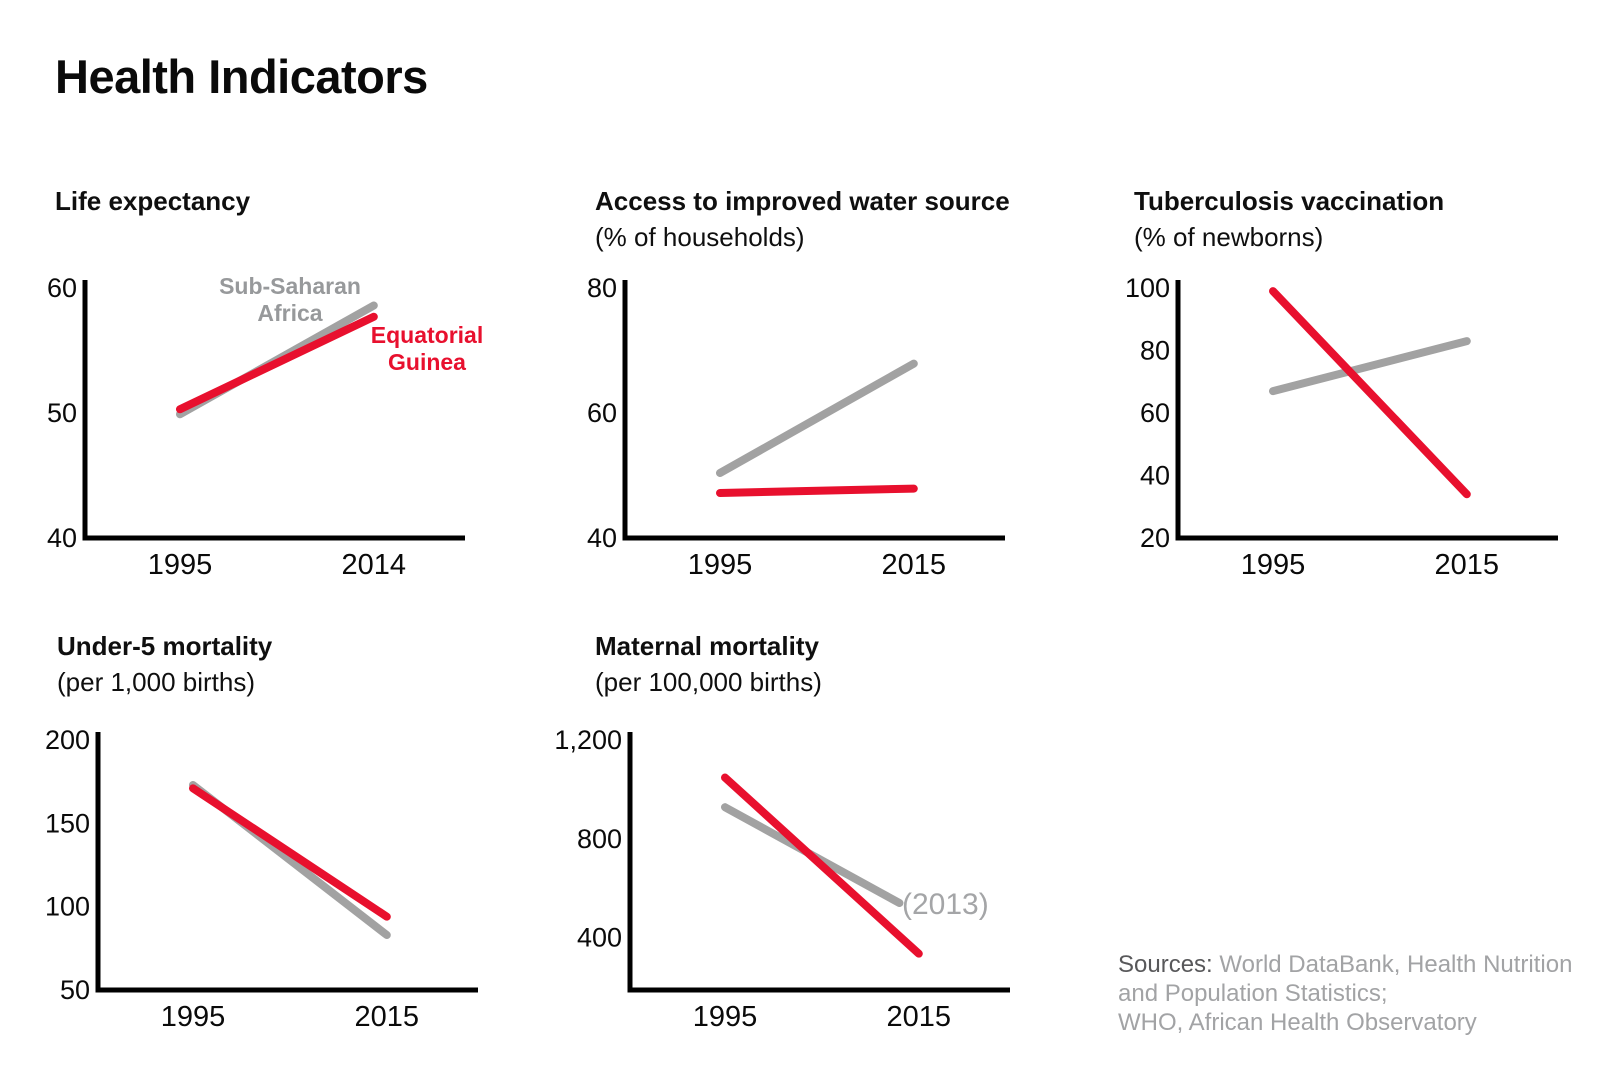  What do you see at coordinates (599, 839) in the screenshot?
I see `y-tick-label: 800` at bounding box center [599, 839].